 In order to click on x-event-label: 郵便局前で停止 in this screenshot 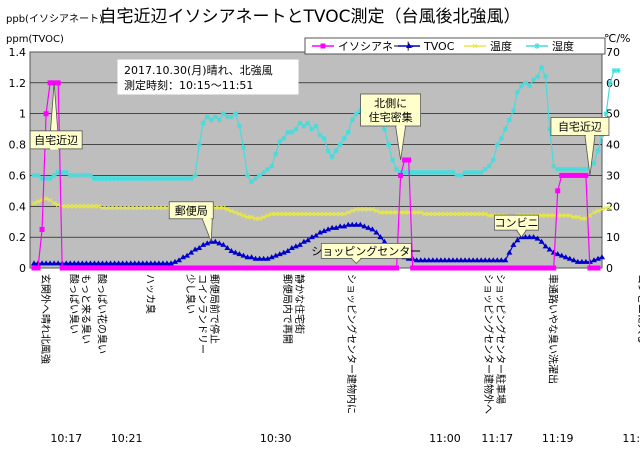, I will do `click(214, 309)`.